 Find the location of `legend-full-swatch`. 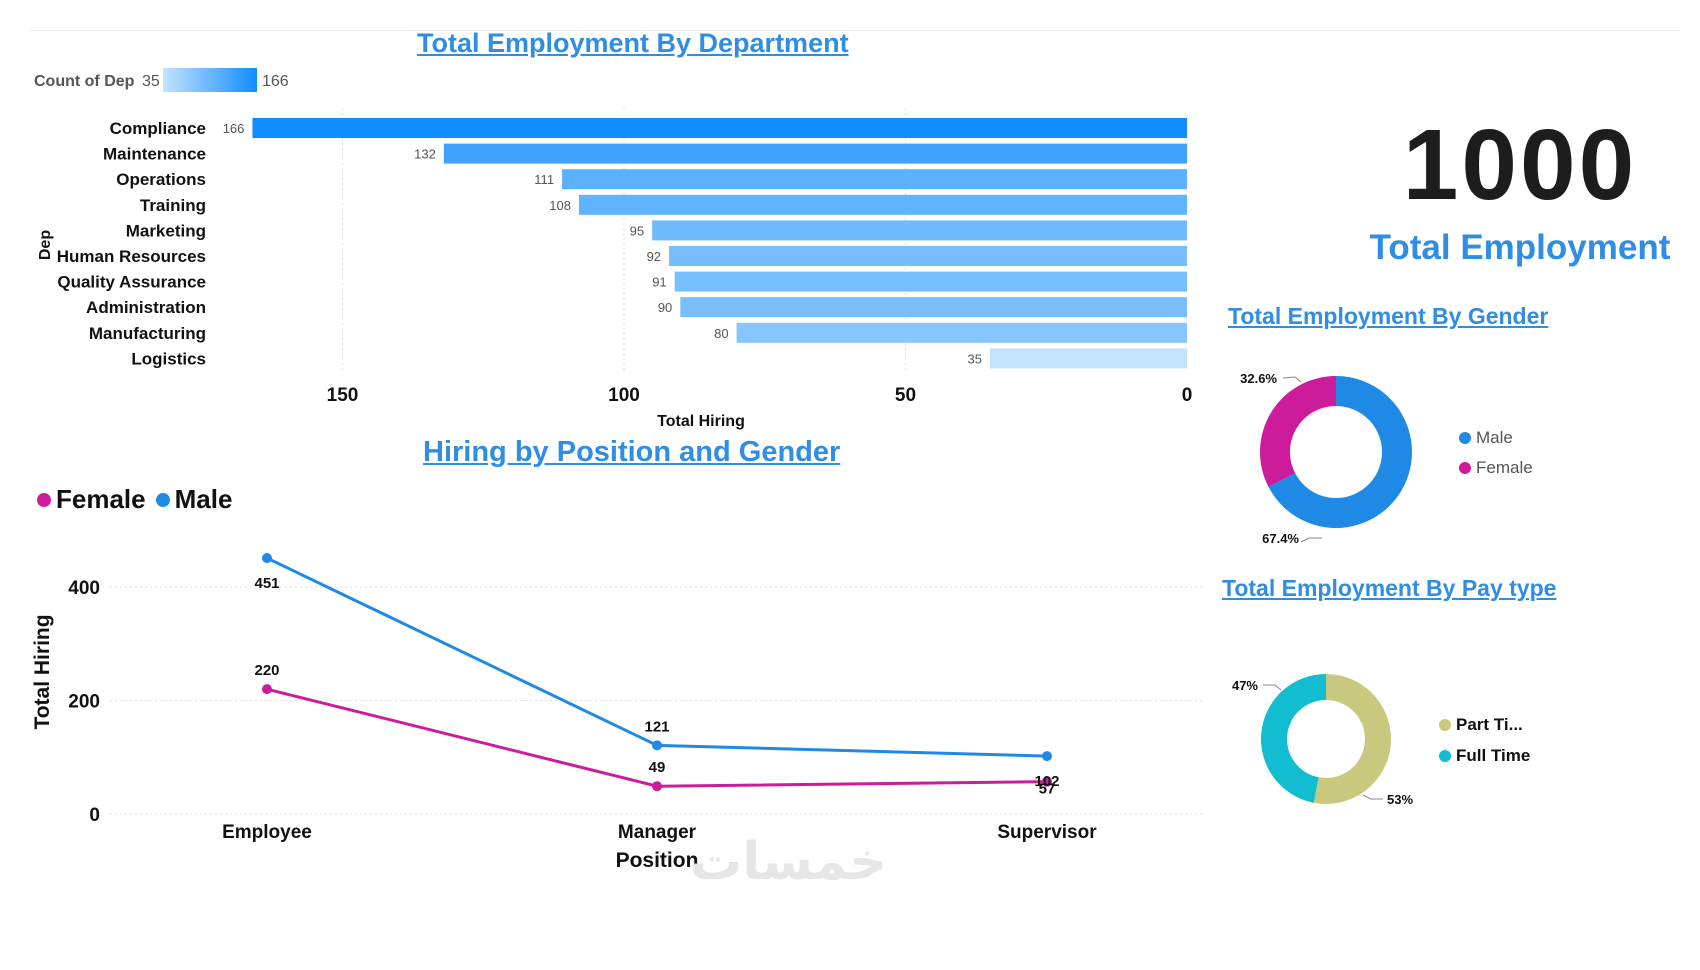

legend-full-swatch is located at coordinates (1445, 756).